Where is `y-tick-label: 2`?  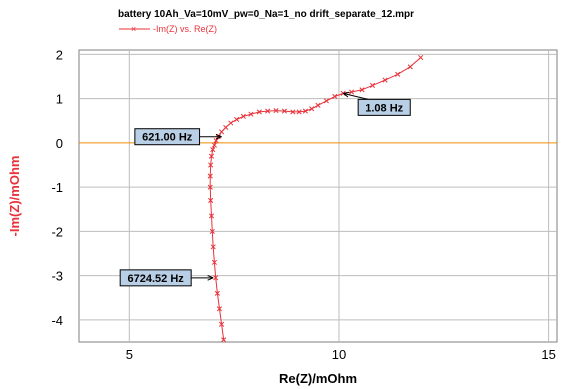
y-tick-label: 2 is located at coordinates (59, 54).